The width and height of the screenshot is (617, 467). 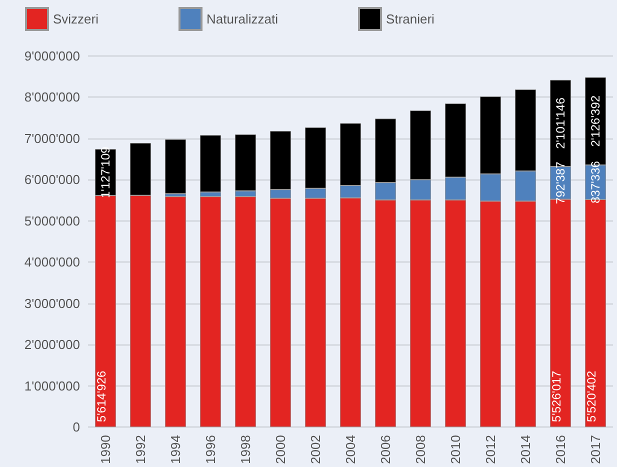 I want to click on x-tick-label: 1990, so click(x=105, y=449).